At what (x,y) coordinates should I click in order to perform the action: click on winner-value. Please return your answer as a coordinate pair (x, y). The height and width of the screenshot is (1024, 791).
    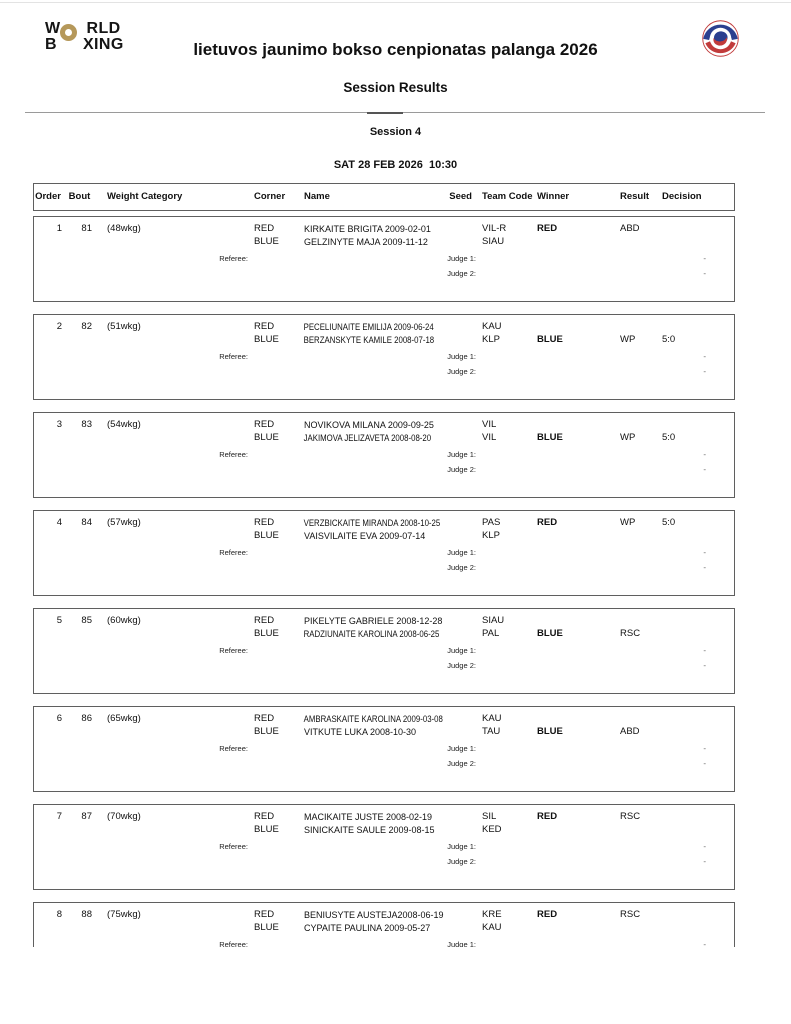
    Looking at the image, I should click on (575, 425).